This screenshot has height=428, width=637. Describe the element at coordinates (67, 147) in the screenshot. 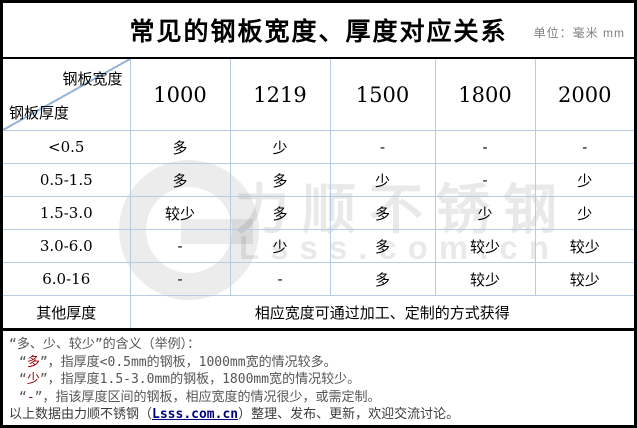

I see `thickness-label: <0.5` at that location.